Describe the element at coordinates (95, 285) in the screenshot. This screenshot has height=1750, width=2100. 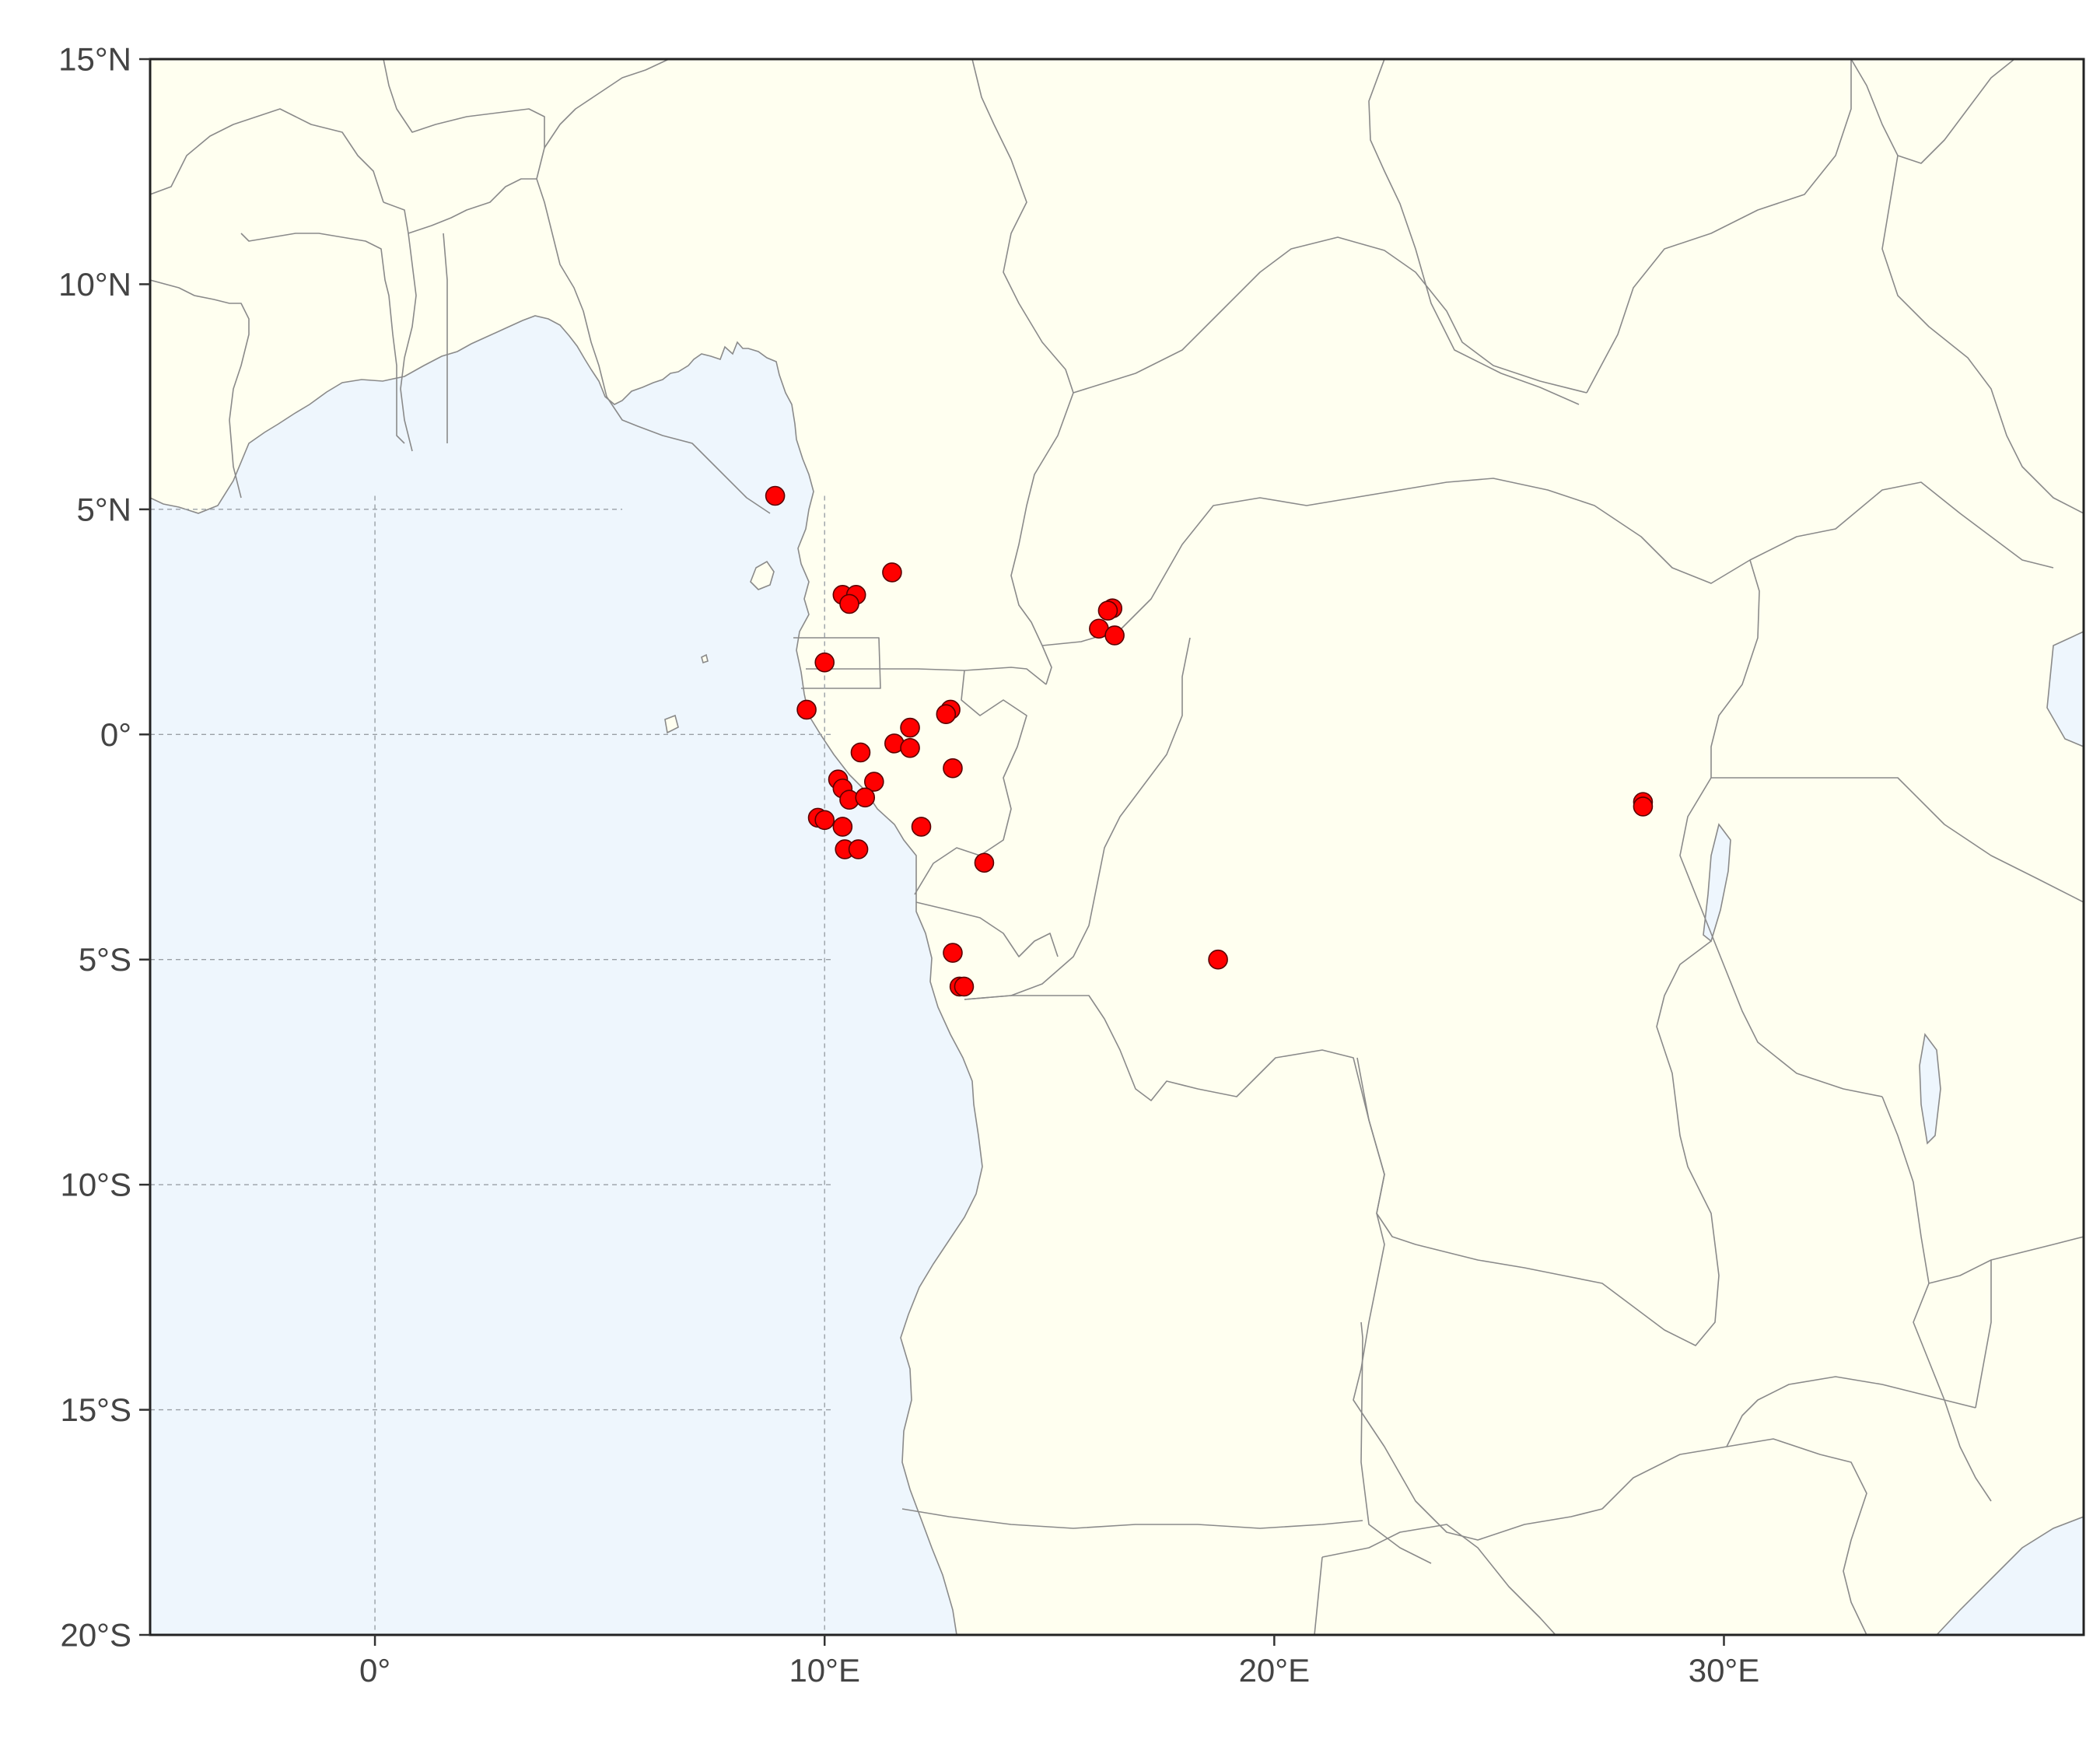
I see `lat-tick-label: 10°N` at that location.